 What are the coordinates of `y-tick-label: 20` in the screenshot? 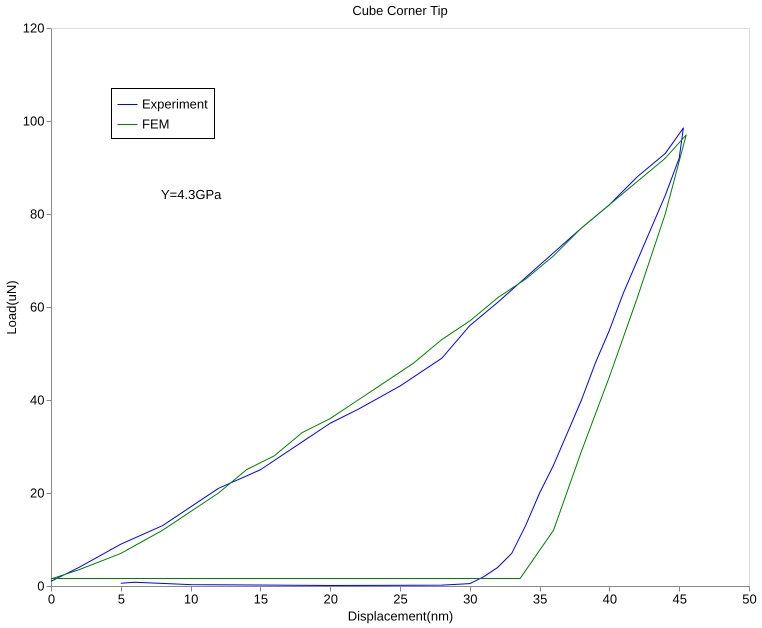 It's located at (37, 493).